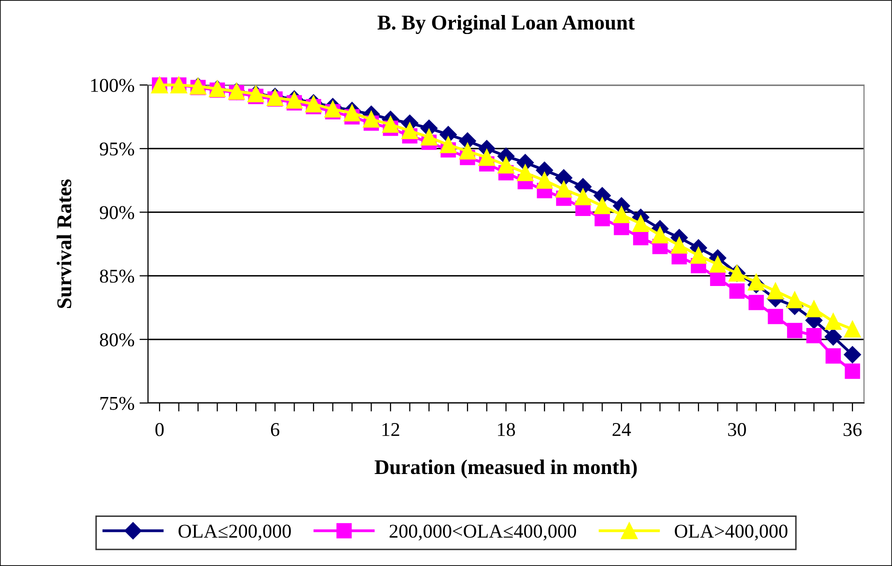  What do you see at coordinates (117, 403) in the screenshot?
I see `y-tick-label: 75%` at bounding box center [117, 403].